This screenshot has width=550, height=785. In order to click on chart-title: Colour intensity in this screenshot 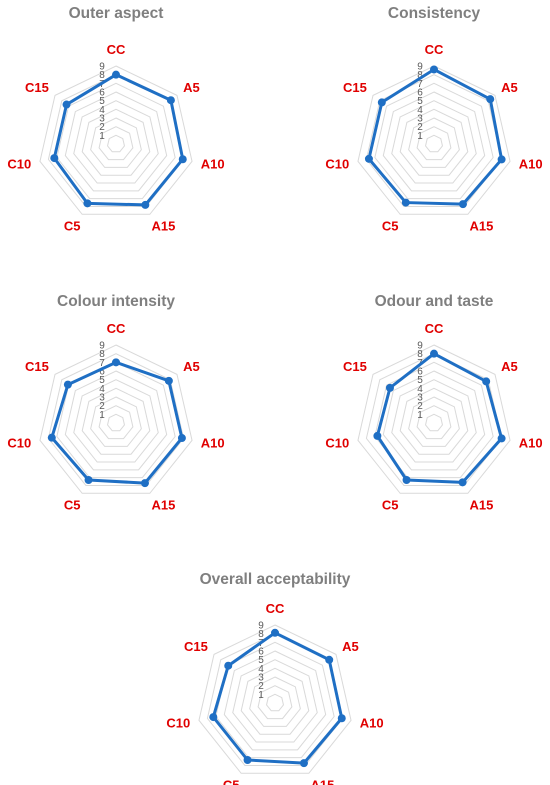, I will do `click(116, 301)`.